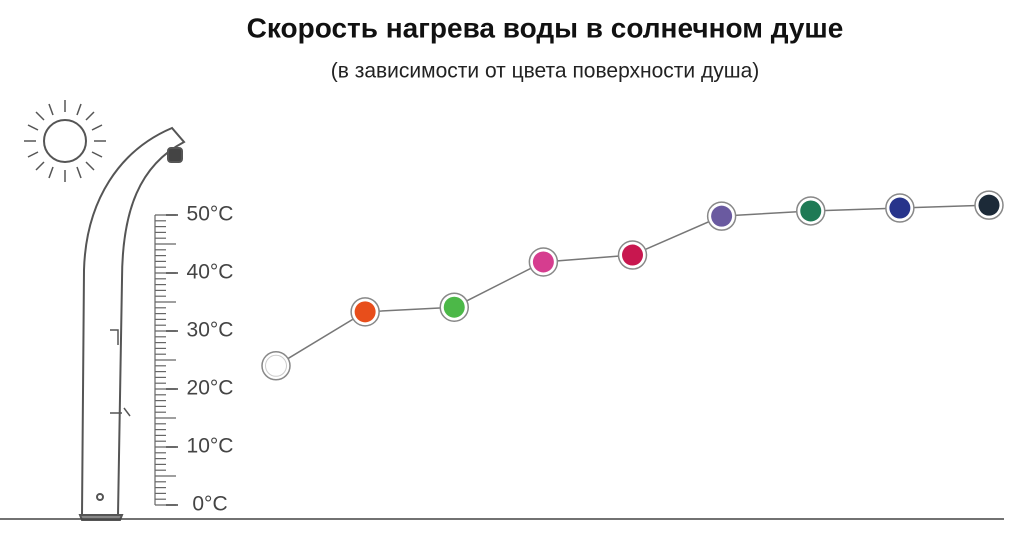 The height and width of the screenshot is (541, 1024). Describe the element at coordinates (210, 272) in the screenshot. I see `y-tick-label: 40°C` at that location.